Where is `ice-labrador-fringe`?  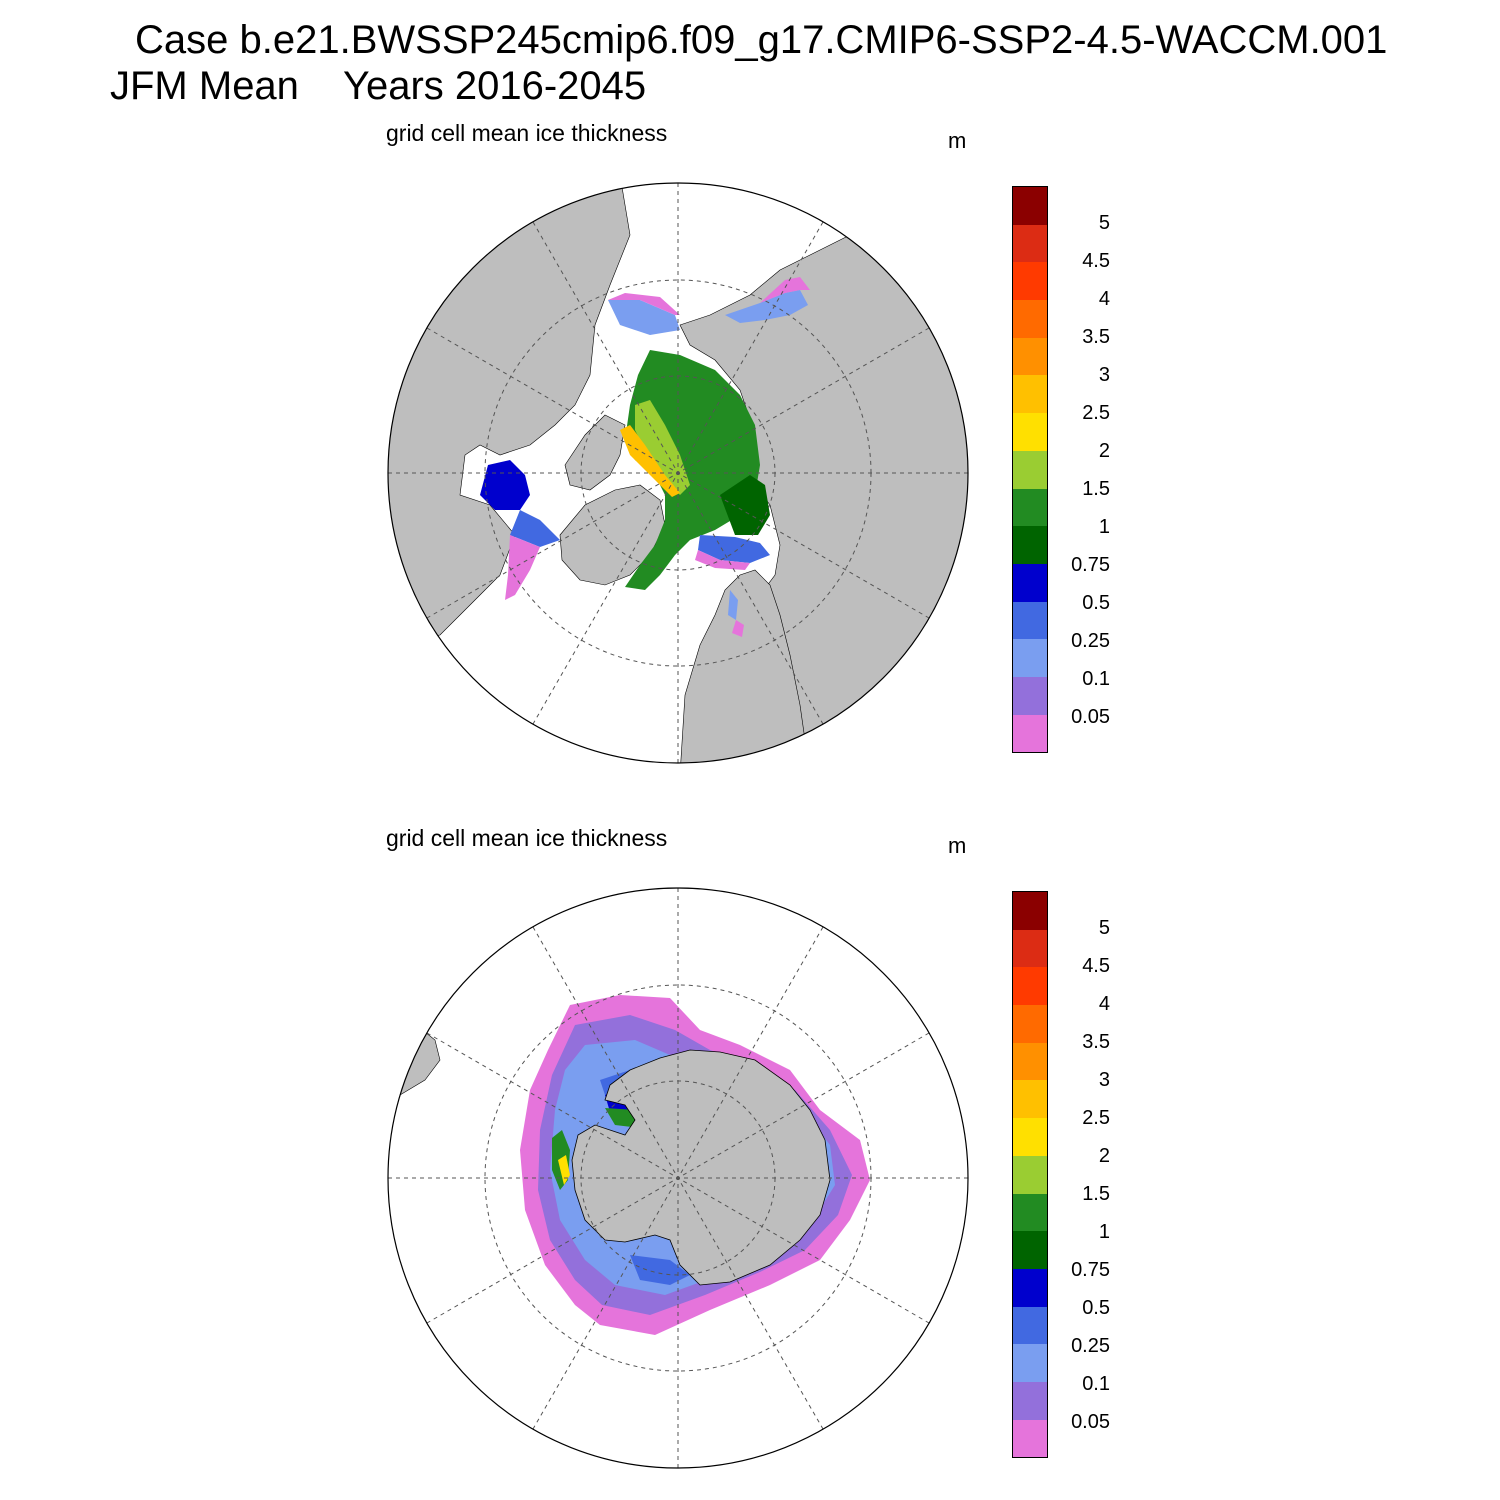
ice-labrador-fringe is located at coordinates (522, 567).